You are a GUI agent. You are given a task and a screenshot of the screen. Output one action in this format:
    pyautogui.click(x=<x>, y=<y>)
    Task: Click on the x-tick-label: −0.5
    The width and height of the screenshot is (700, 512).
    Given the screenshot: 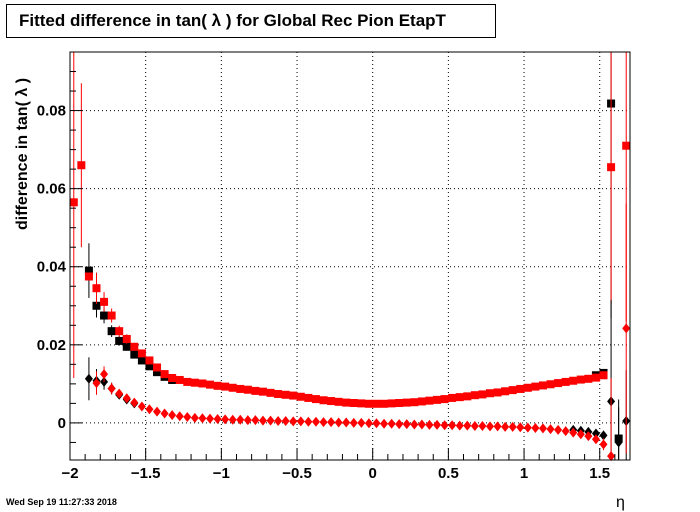 What is the action you would take?
    pyautogui.click(x=297, y=473)
    